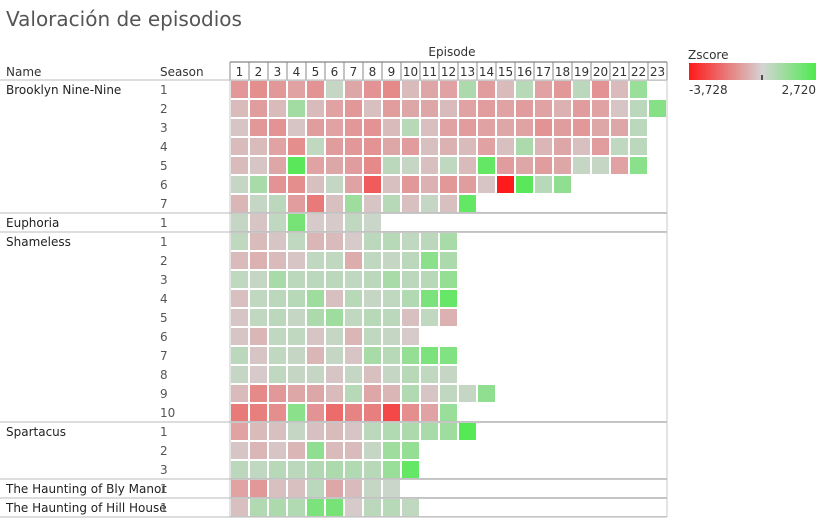 This screenshot has height=524, width=820. What do you see at coordinates (164, 128) in the screenshot?
I see `season-label: 3` at bounding box center [164, 128].